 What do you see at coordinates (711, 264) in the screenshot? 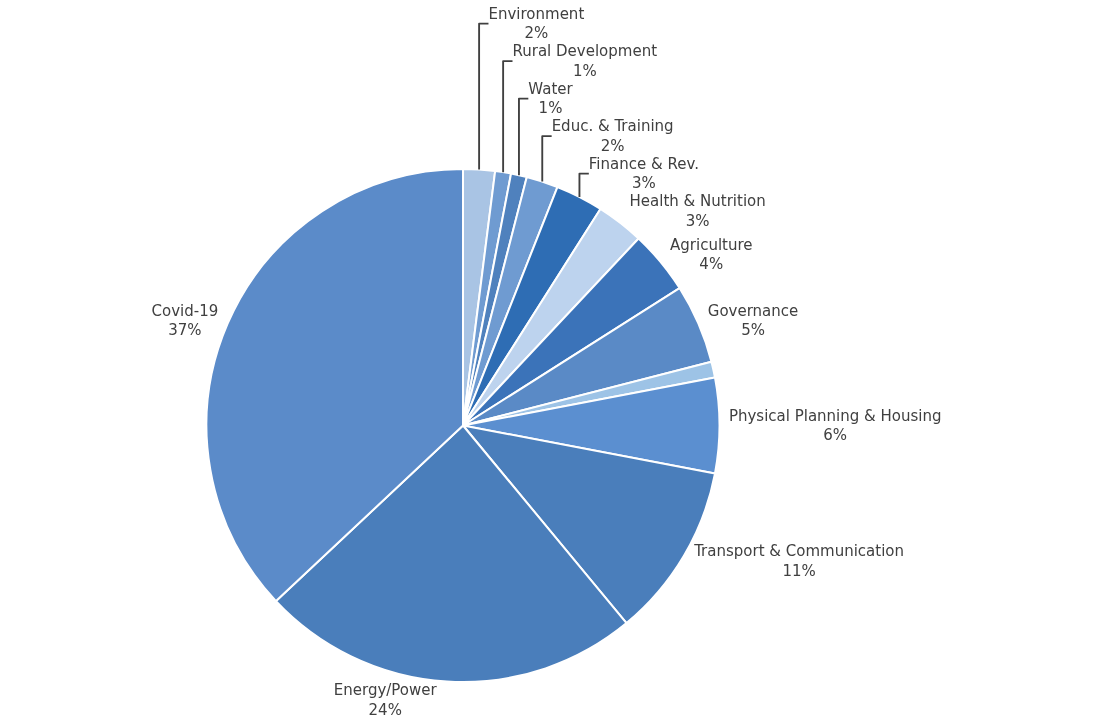
I see `data-label: 4%` at bounding box center [711, 264].